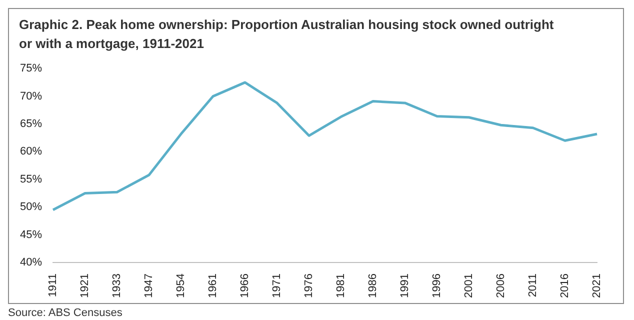 The width and height of the screenshot is (634, 320). Describe the element at coordinates (309, 286) in the screenshot. I see `x-tick-label: 1976` at that location.